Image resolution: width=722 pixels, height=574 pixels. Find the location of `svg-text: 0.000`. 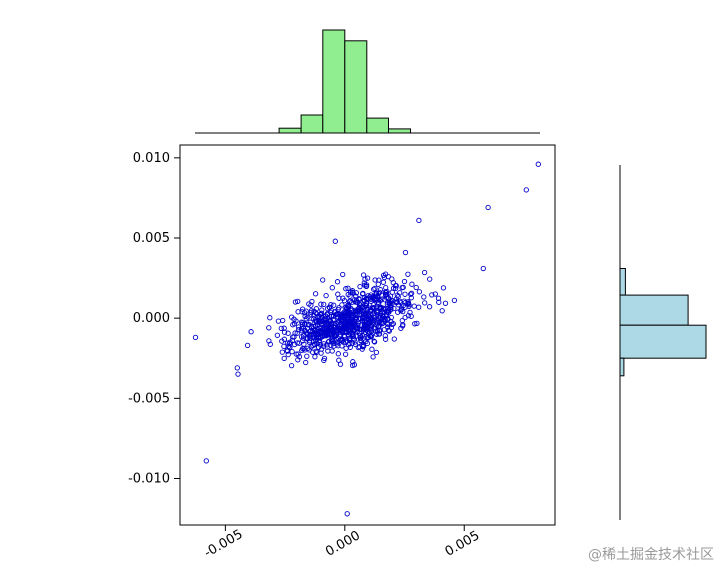

svg-text: 0.000 is located at coordinates (151, 318).